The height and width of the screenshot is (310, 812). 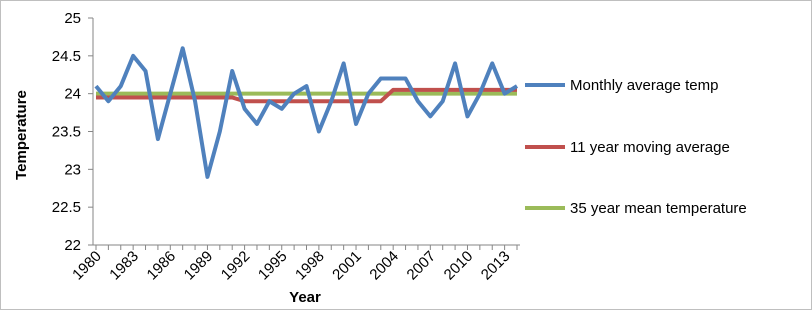 I want to click on legend-label: 11 year moving average, so click(x=650, y=147).